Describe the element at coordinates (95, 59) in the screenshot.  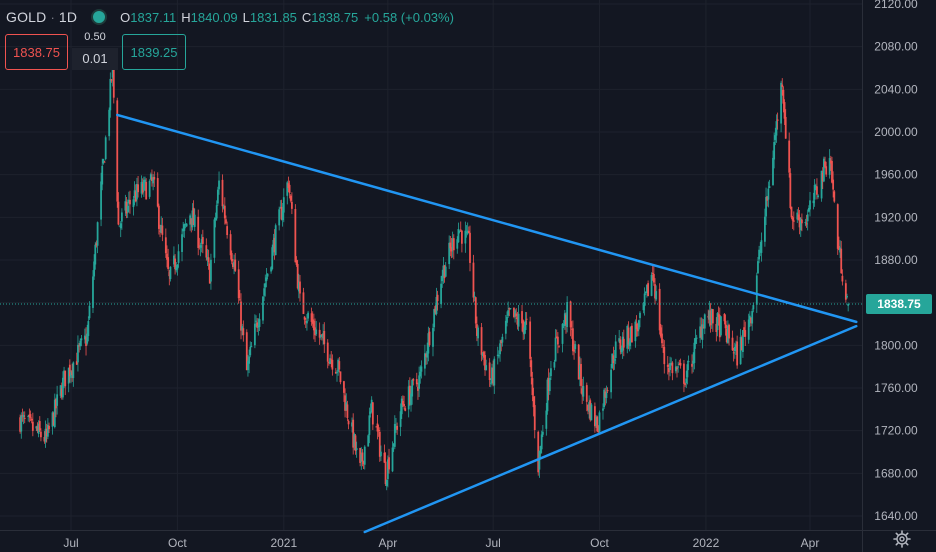
I see `lot-size-input: 0.01` at that location.